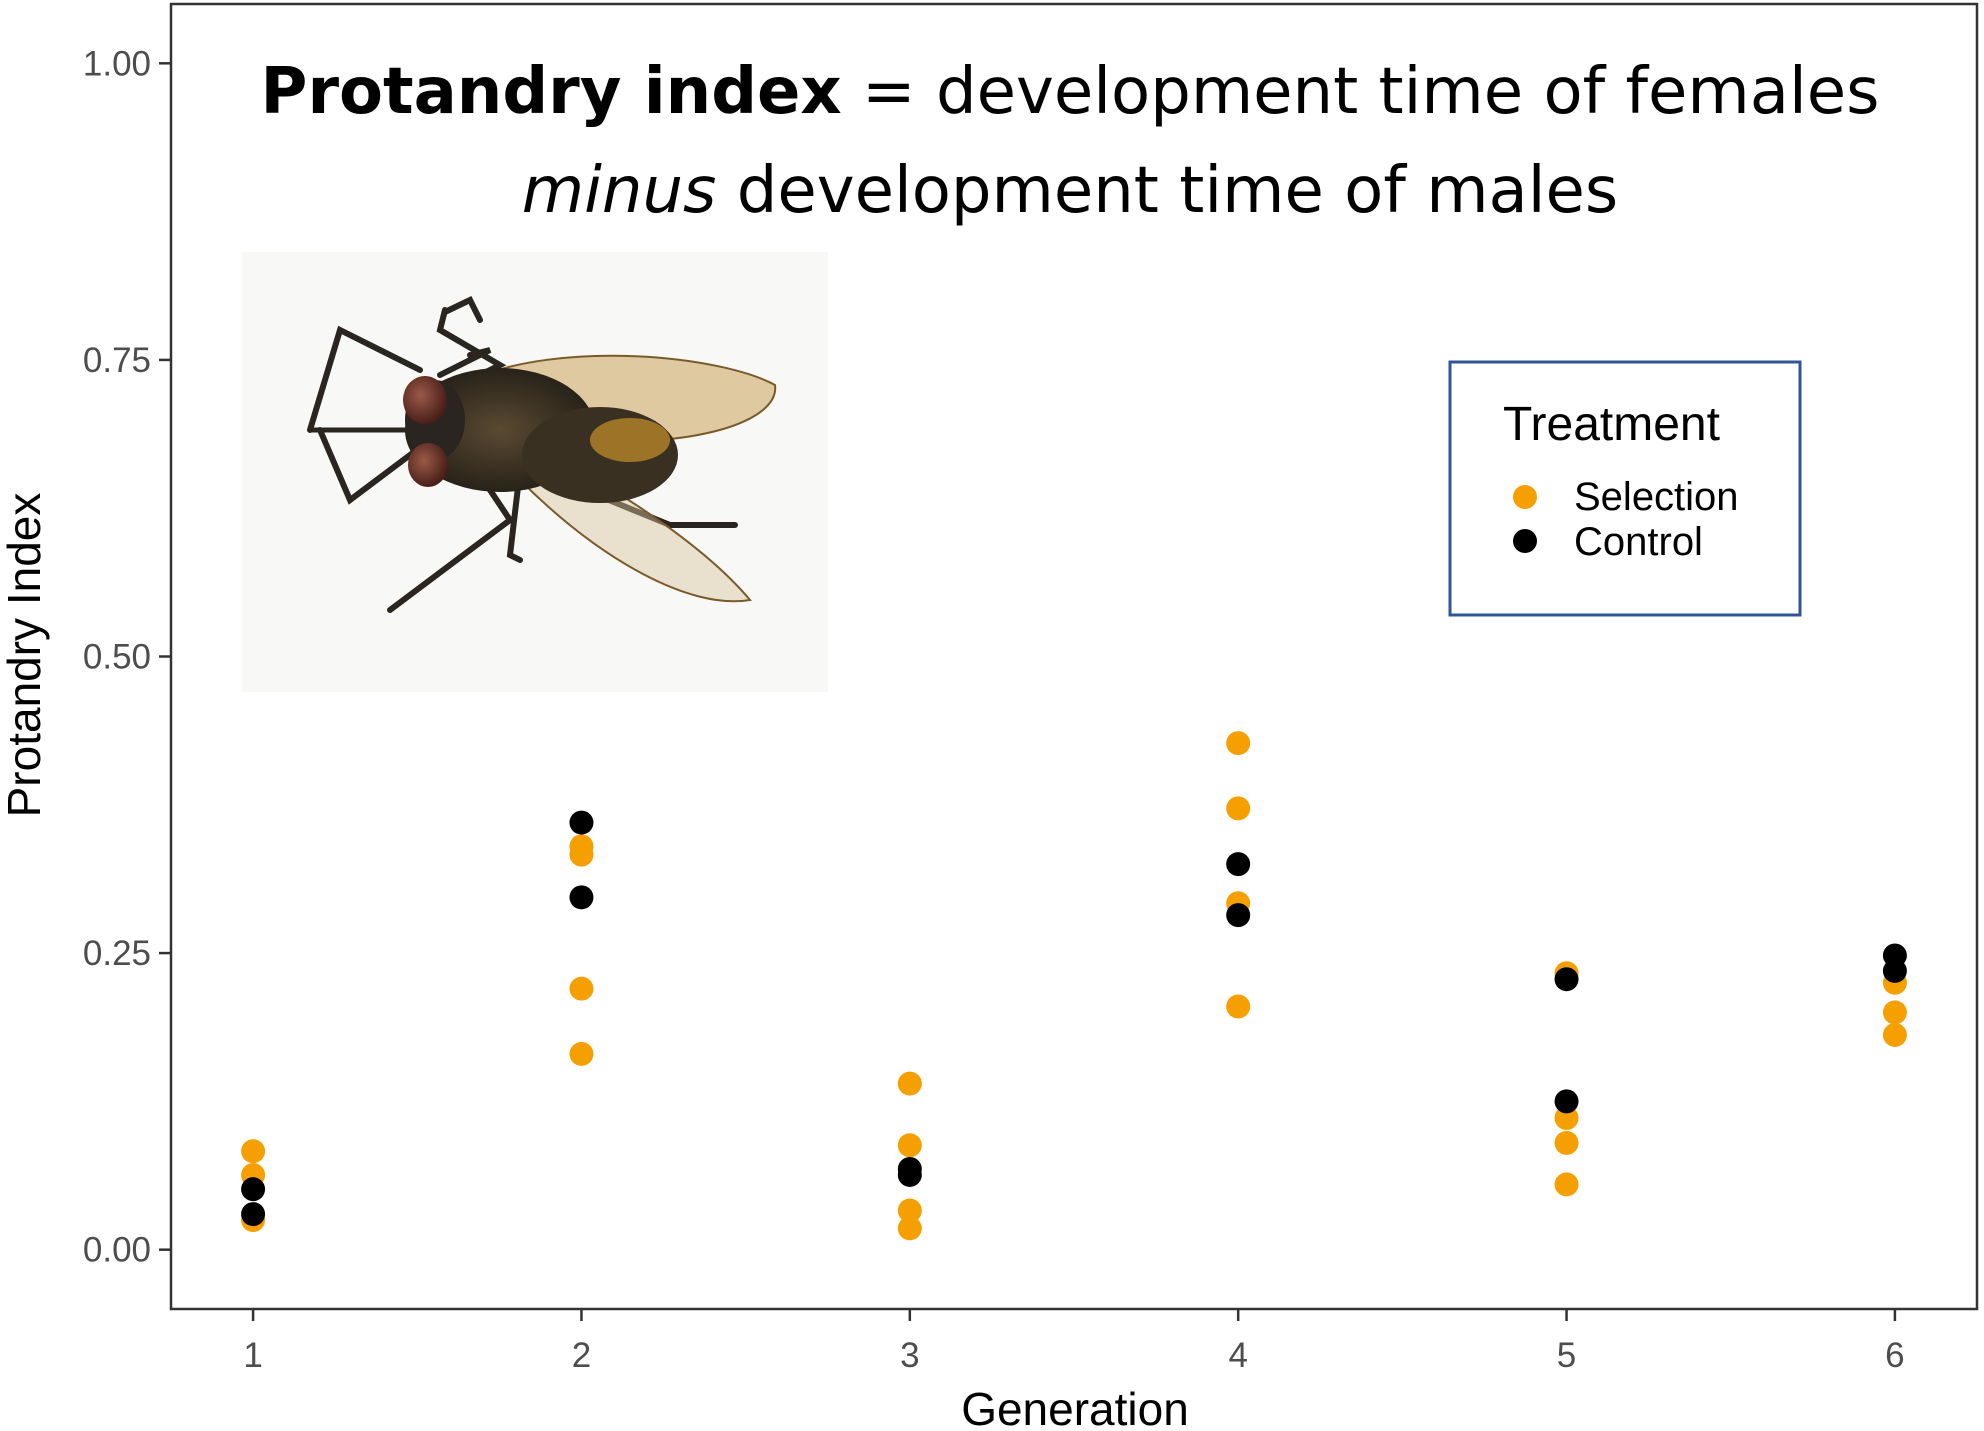 The image size is (1984, 1431). Describe the element at coordinates (1566, 1355) in the screenshot. I see `x-tick-label: 5` at that location.